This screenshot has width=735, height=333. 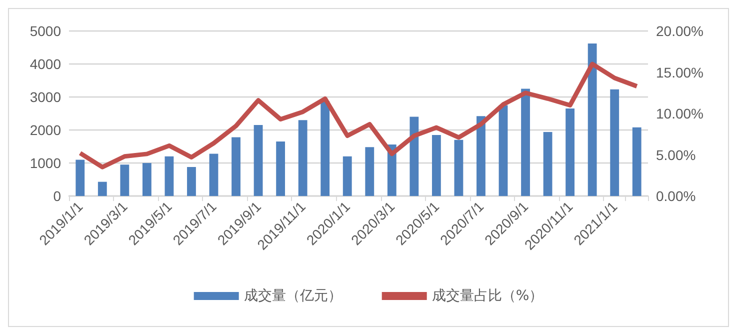 What do you see at coordinates (680, 114) in the screenshot?
I see `y2-tick-label: 10.00%` at bounding box center [680, 114].